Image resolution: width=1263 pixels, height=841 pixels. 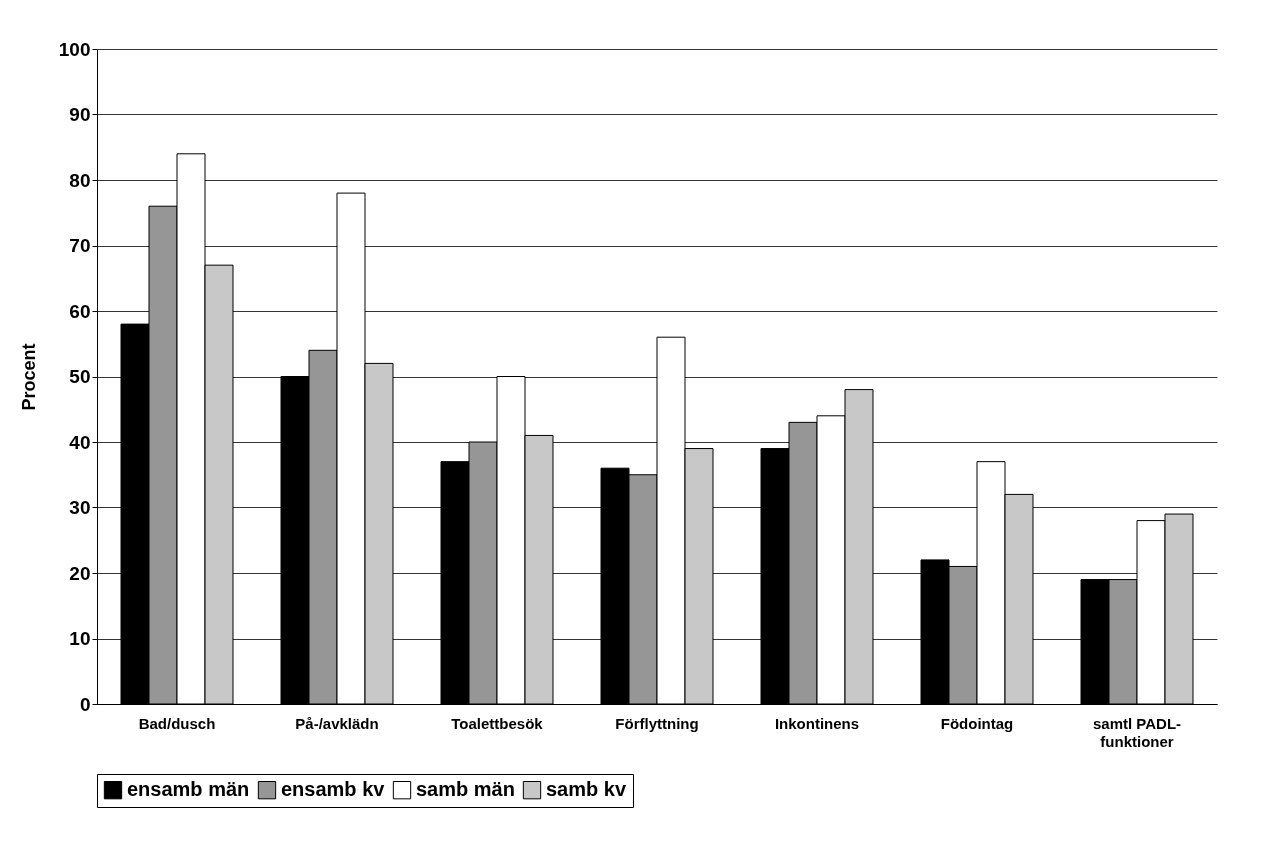 I want to click on y-tick-label: 100, so click(x=74, y=49).